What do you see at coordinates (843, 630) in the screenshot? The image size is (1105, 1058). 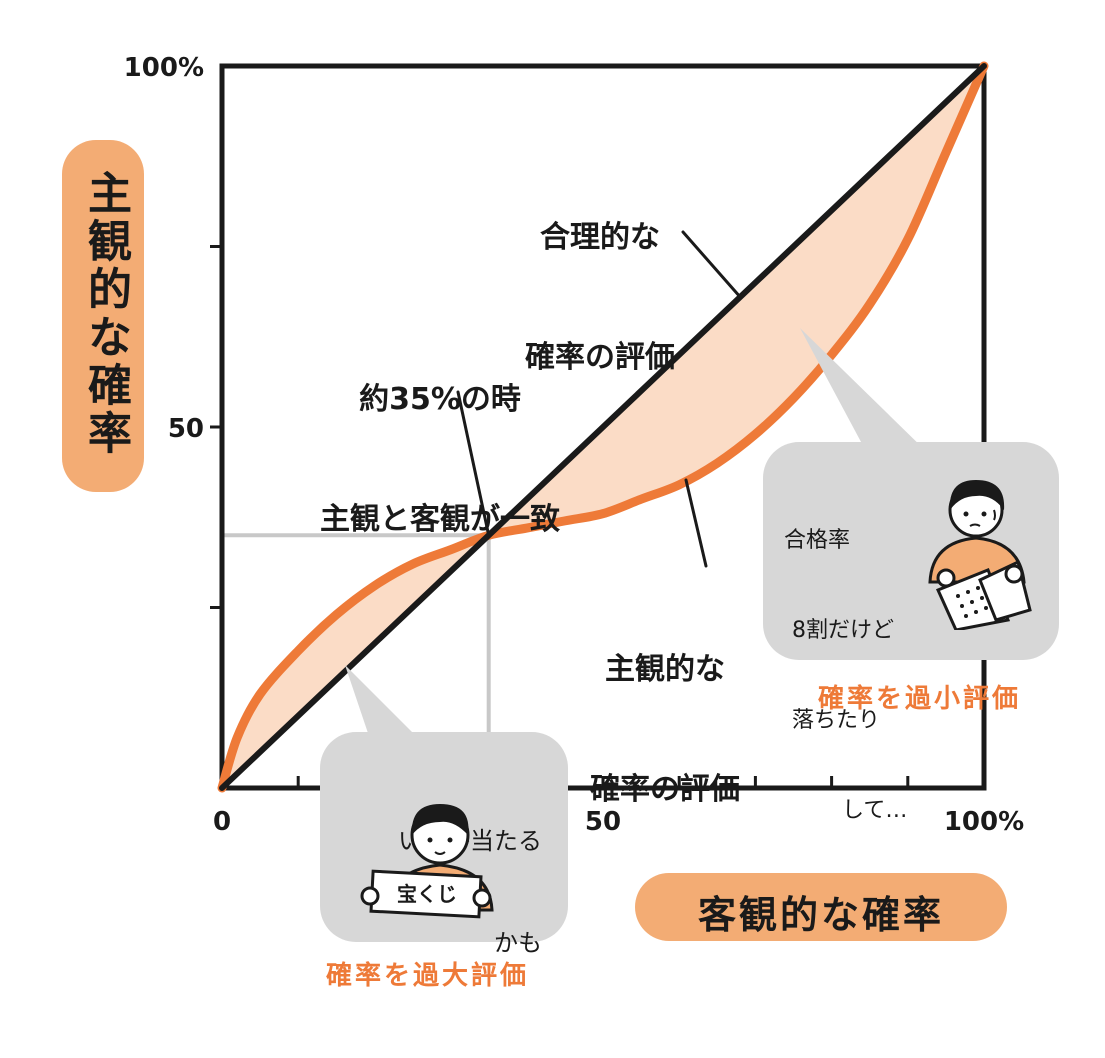 I see `bubble-under-speech-2: 8割だけど` at bounding box center [843, 630].